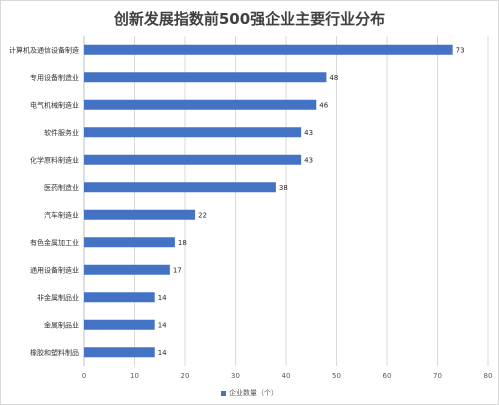 This screenshot has height=405, width=499. Describe the element at coordinates (177, 270) in the screenshot. I see `data-label: 17` at that location.